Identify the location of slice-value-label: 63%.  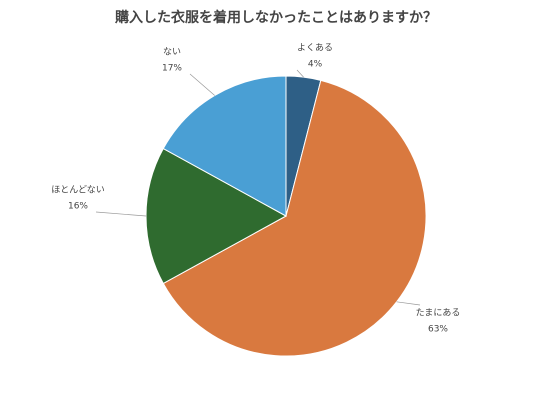
(438, 330).